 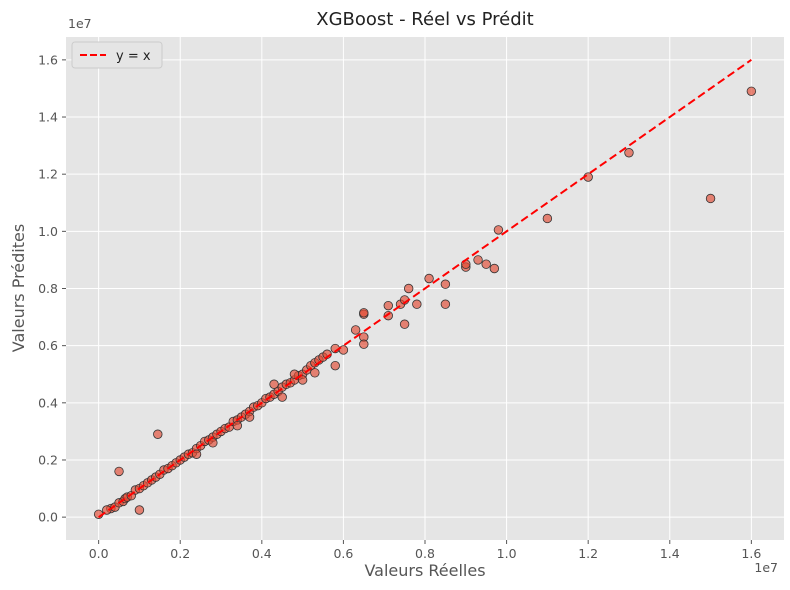 What do you see at coordinates (48, 231) in the screenshot?
I see `y-tick-label: 1.0` at bounding box center [48, 231].